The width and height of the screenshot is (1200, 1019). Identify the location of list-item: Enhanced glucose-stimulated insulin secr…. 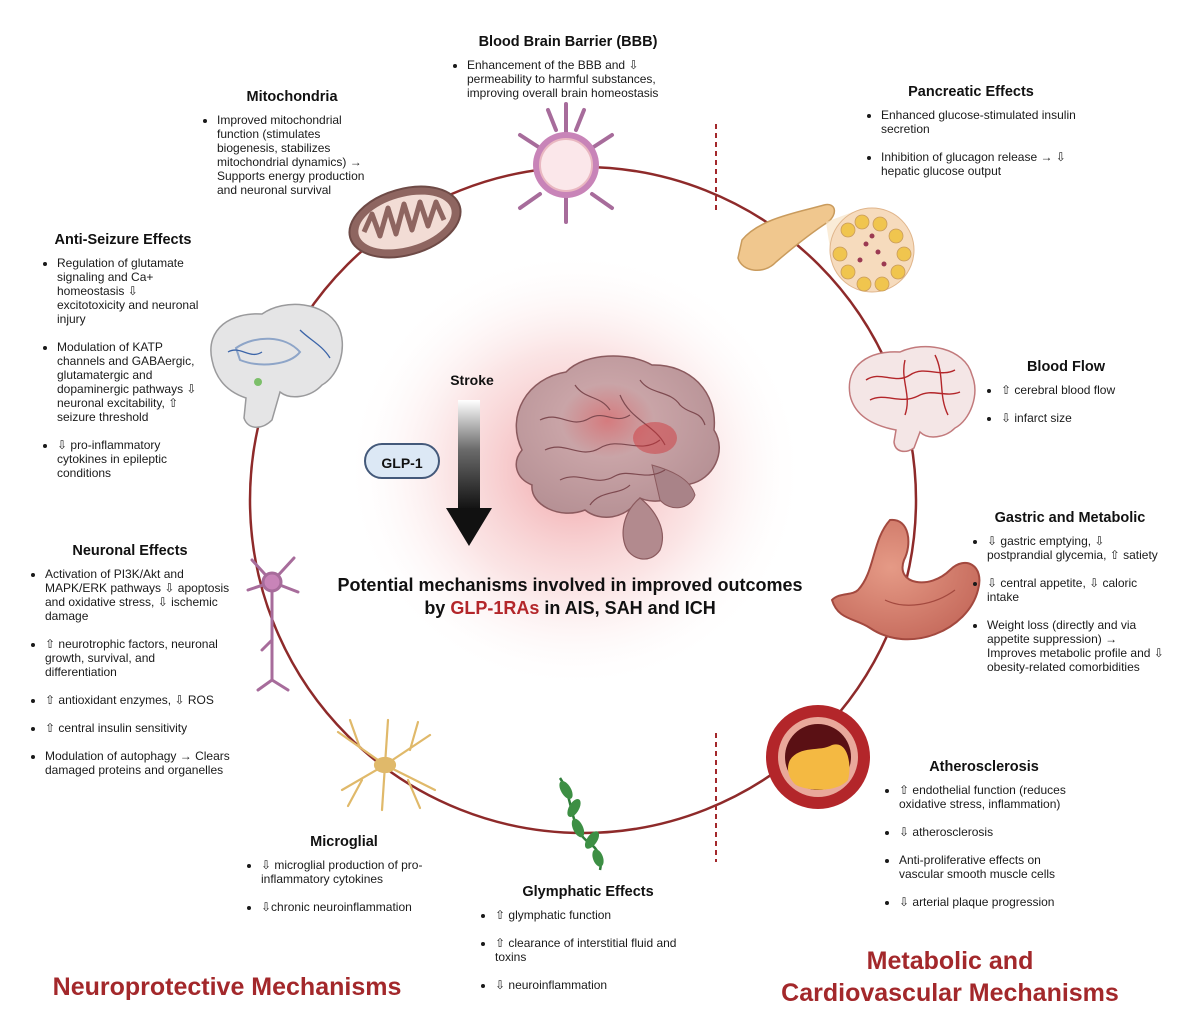
(978, 122).